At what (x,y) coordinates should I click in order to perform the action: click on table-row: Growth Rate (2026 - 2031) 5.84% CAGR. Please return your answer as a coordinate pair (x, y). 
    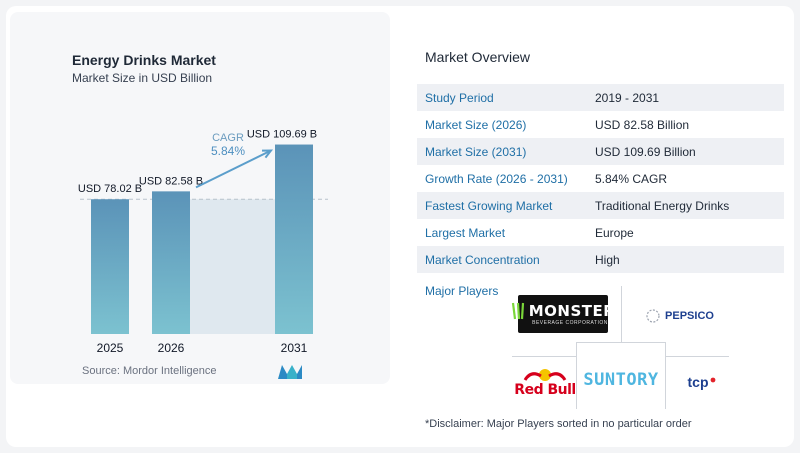
    Looking at the image, I should click on (600, 178).